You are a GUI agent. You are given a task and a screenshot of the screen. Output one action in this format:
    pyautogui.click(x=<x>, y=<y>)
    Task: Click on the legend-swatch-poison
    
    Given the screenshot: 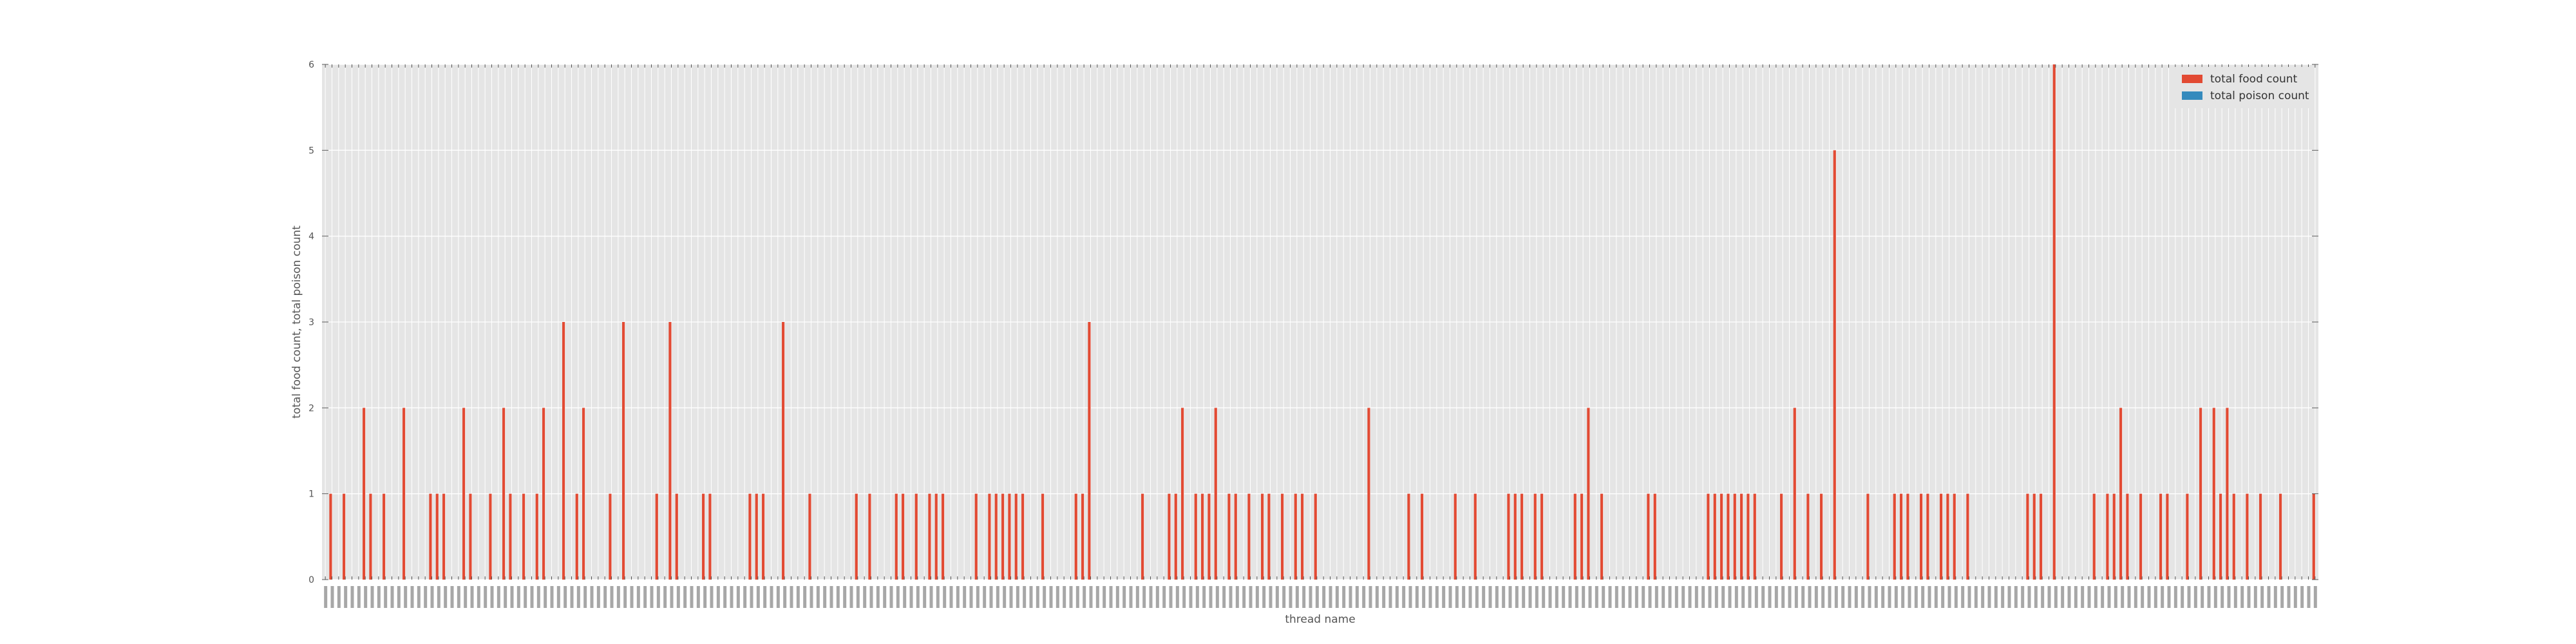 What is the action you would take?
    pyautogui.click(x=2192, y=96)
    